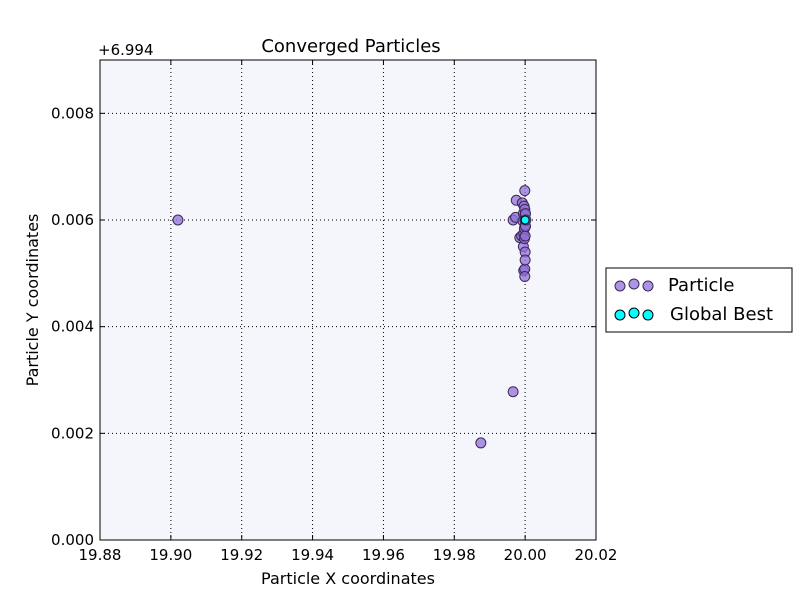 The image size is (800, 600). I want to click on x-tick-label: 19.90, so click(170, 555).